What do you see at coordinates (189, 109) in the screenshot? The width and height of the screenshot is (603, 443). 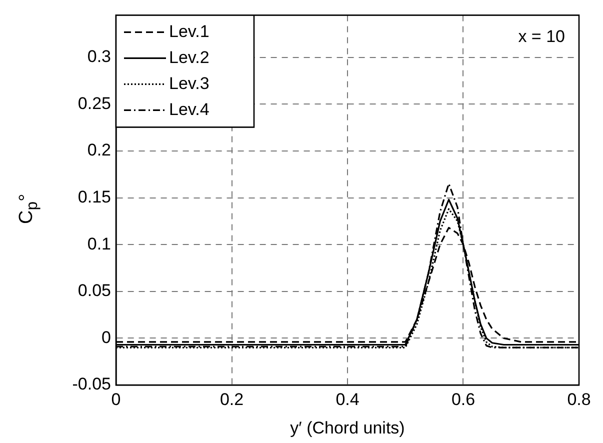 I see `legend-label: Lev.4` at bounding box center [189, 109].